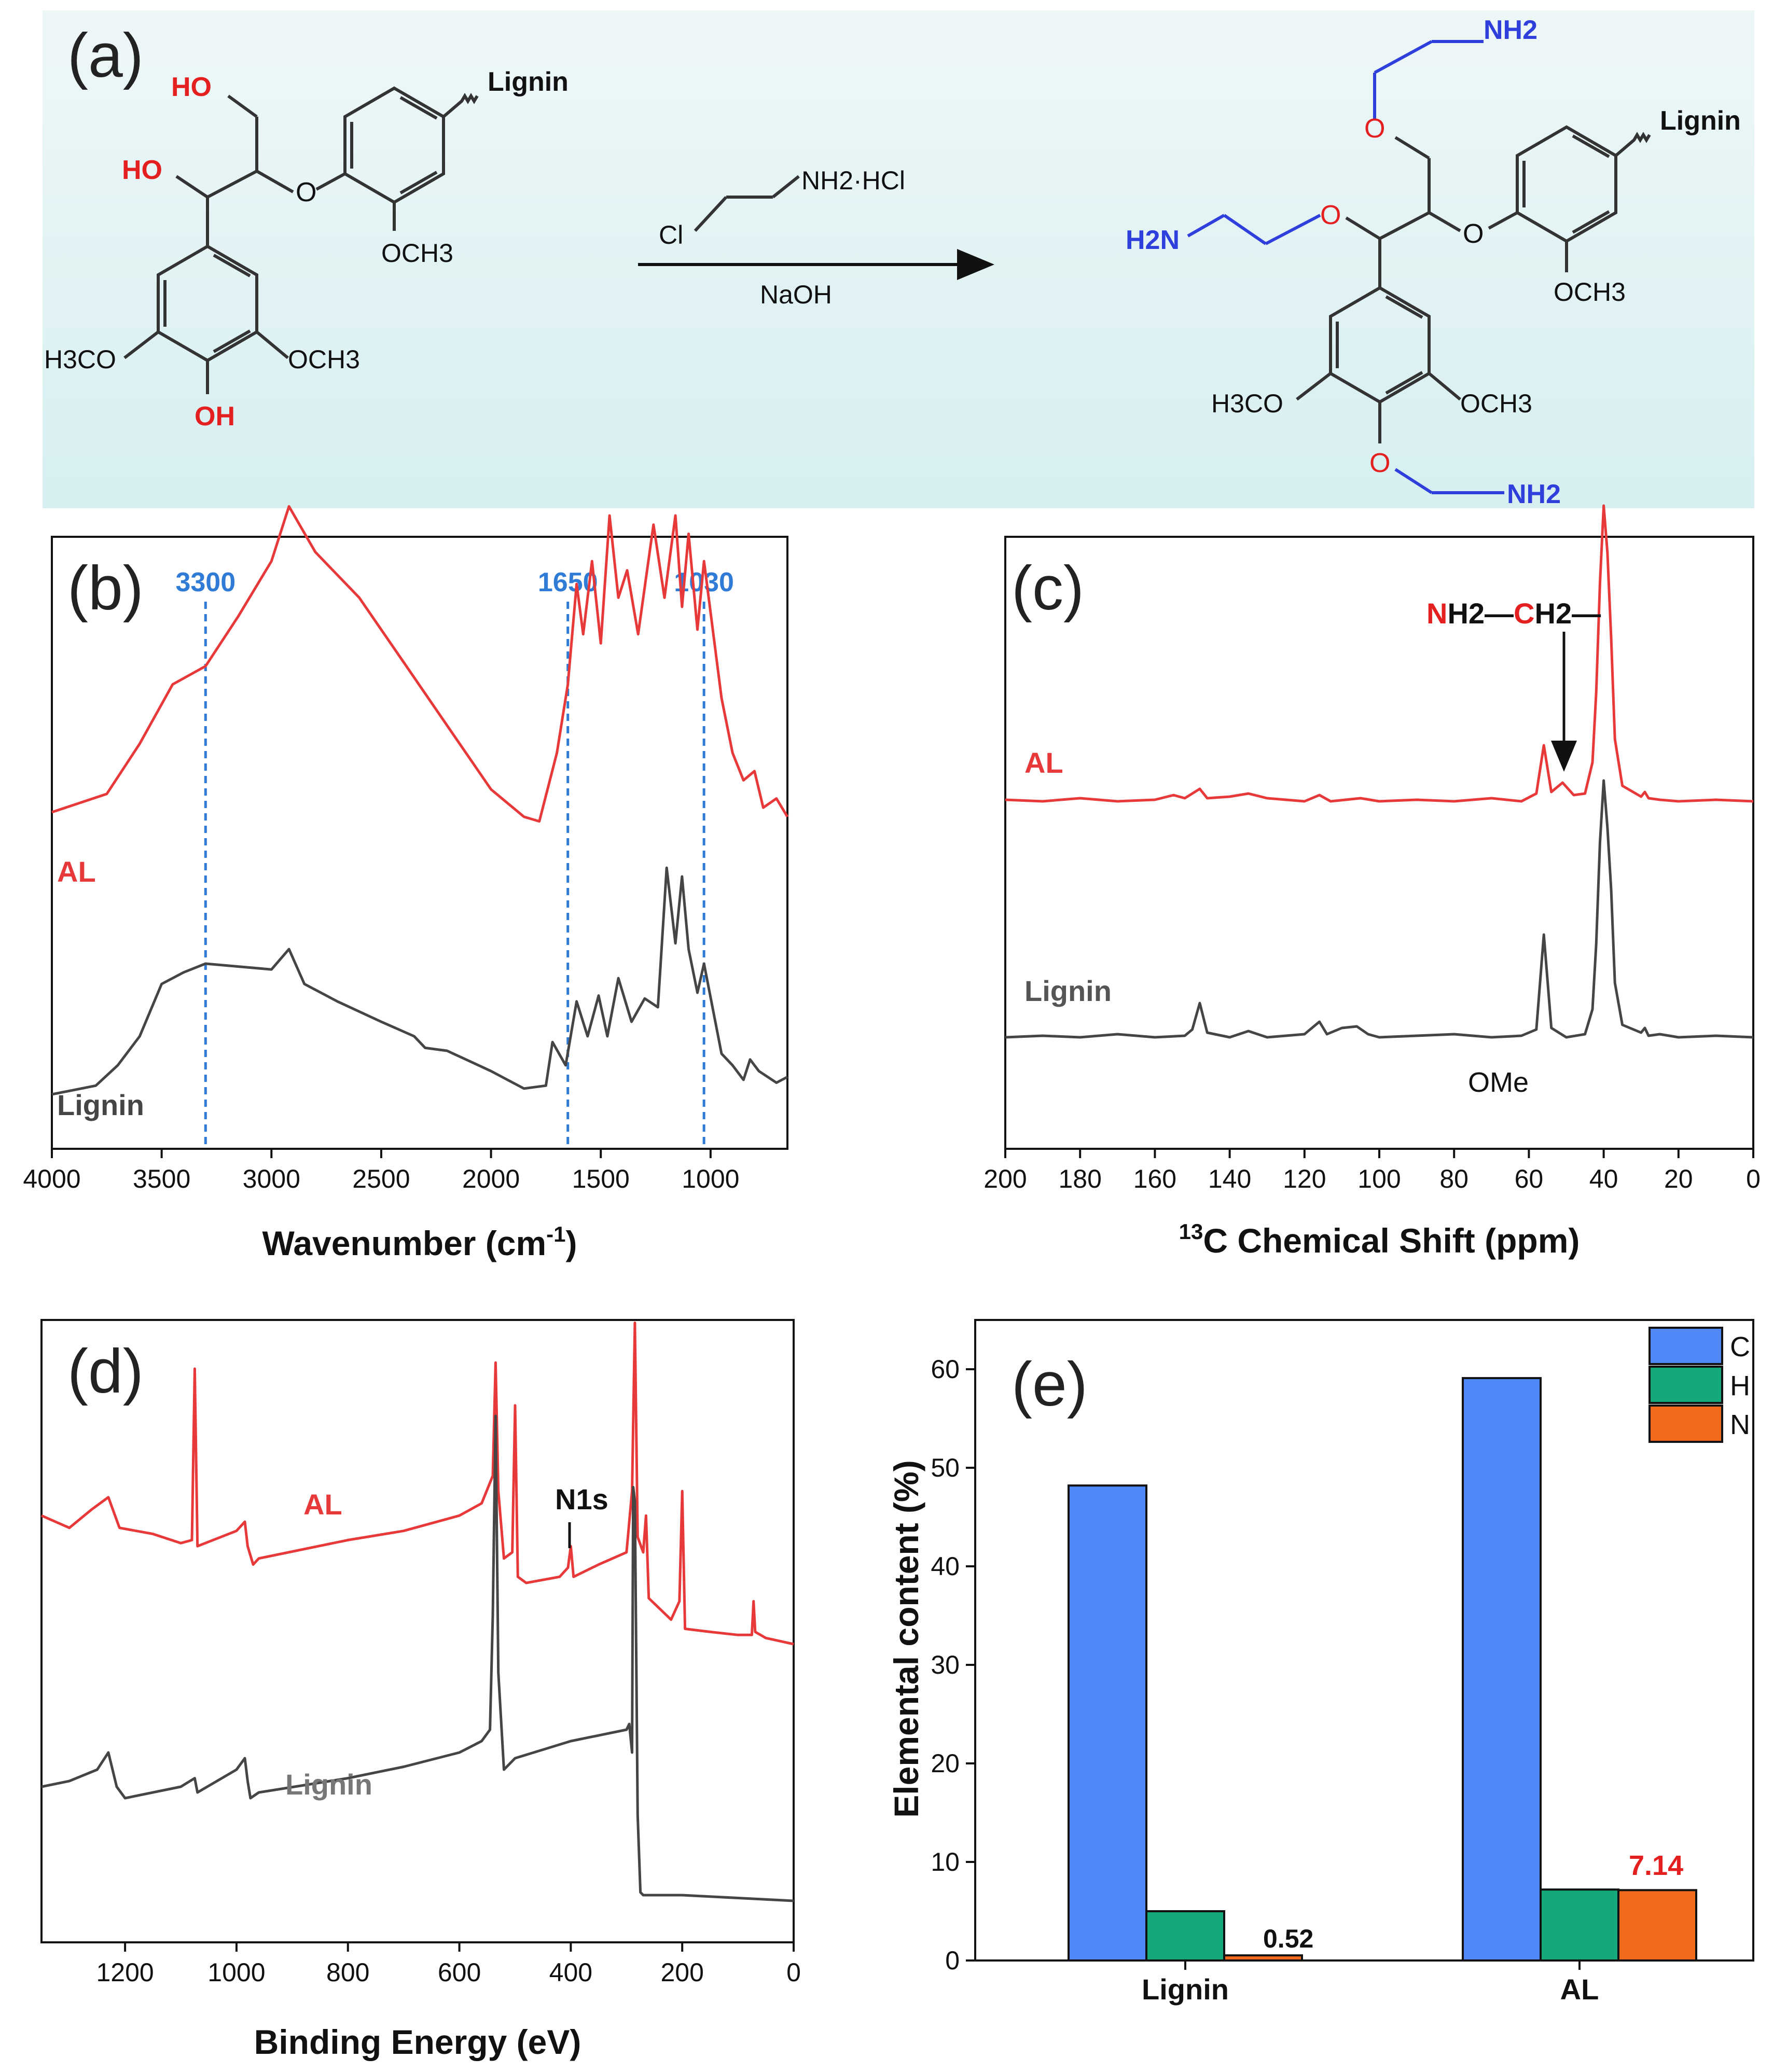  Describe the element at coordinates (1656, 1865) in the screenshot. I see `e-n-al-label: 7.14` at that location.